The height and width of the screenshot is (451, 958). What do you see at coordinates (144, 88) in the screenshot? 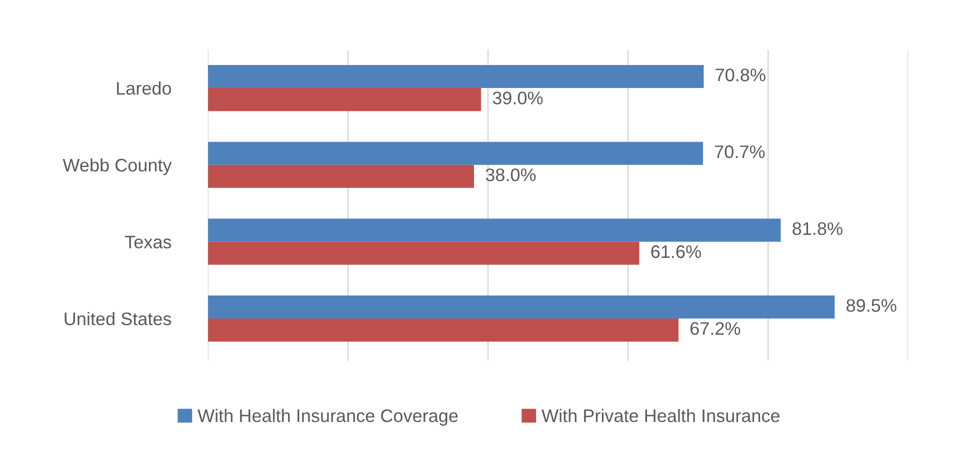
I see `y-tick-label: Laredo` at bounding box center [144, 88].